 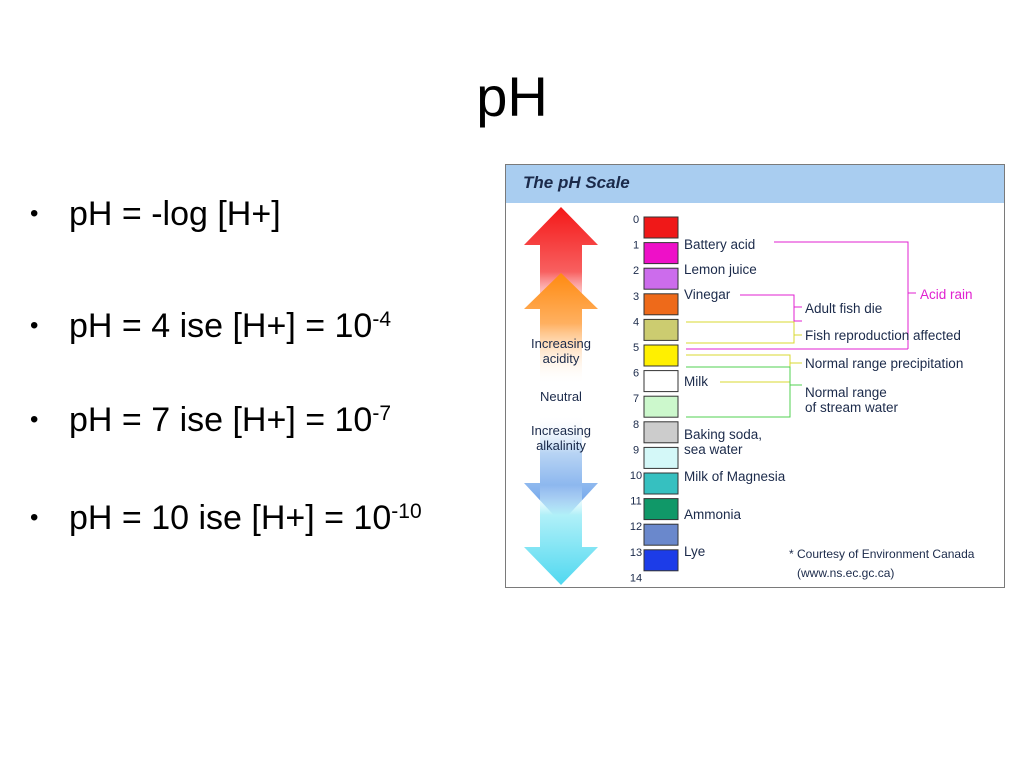 What do you see at coordinates (744, 352) in the screenshot?
I see `fish-connectors` at bounding box center [744, 352].